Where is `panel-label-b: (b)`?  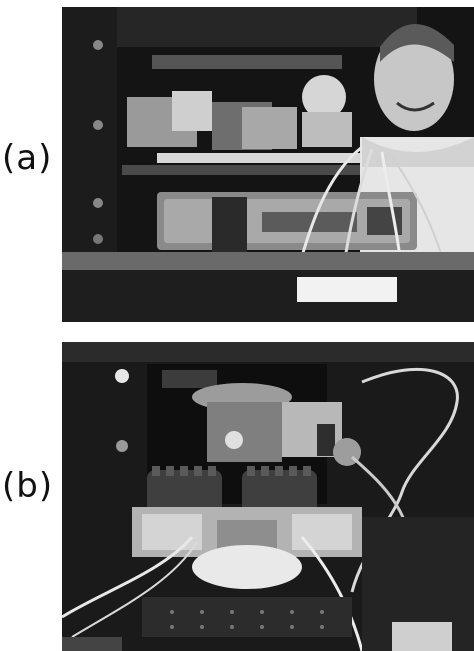 panel-label-b: (b) is located at coordinates (28, 486).